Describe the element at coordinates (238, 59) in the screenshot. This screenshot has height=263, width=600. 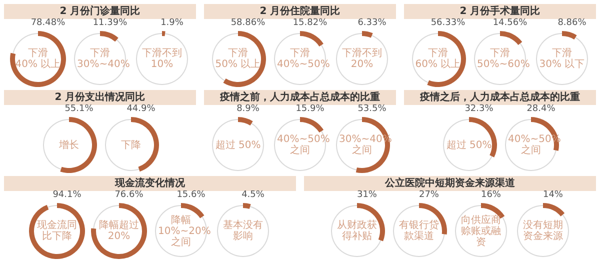
I see `category-label: 下滑 50% 以上` at that location.